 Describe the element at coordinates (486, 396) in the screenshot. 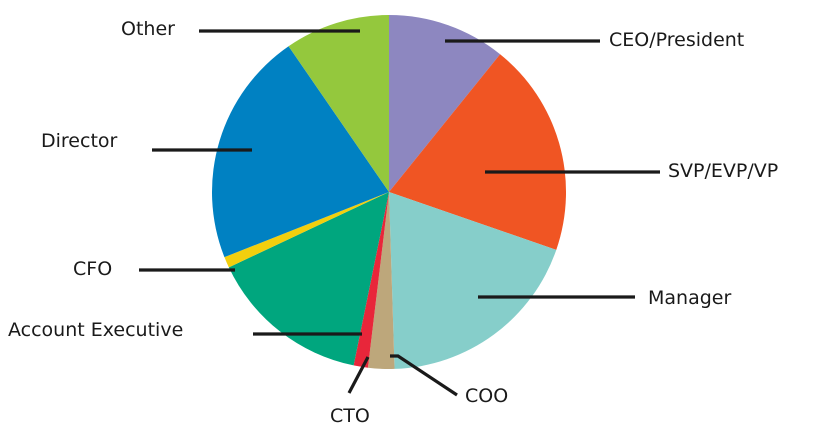

I see `slice-label-coo: COO` at that location.